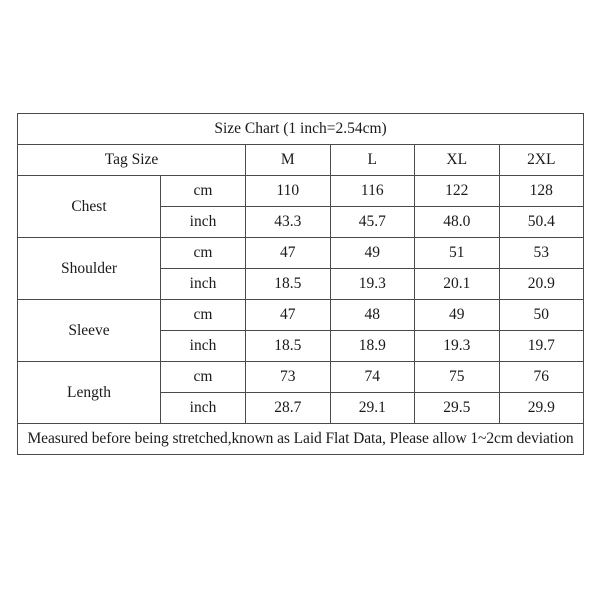 Image resolution: width=600 pixels, height=600 pixels. What do you see at coordinates (372, 377) in the screenshot?
I see `cell-value: 74` at bounding box center [372, 377].